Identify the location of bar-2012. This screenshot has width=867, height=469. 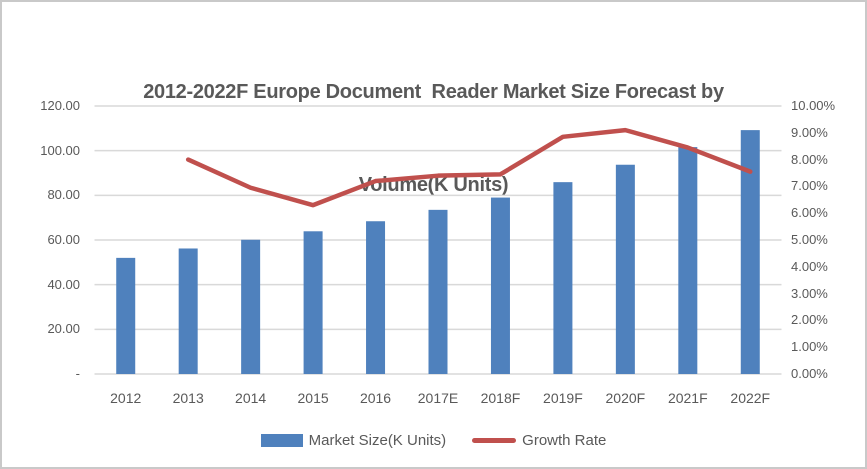
(126, 315).